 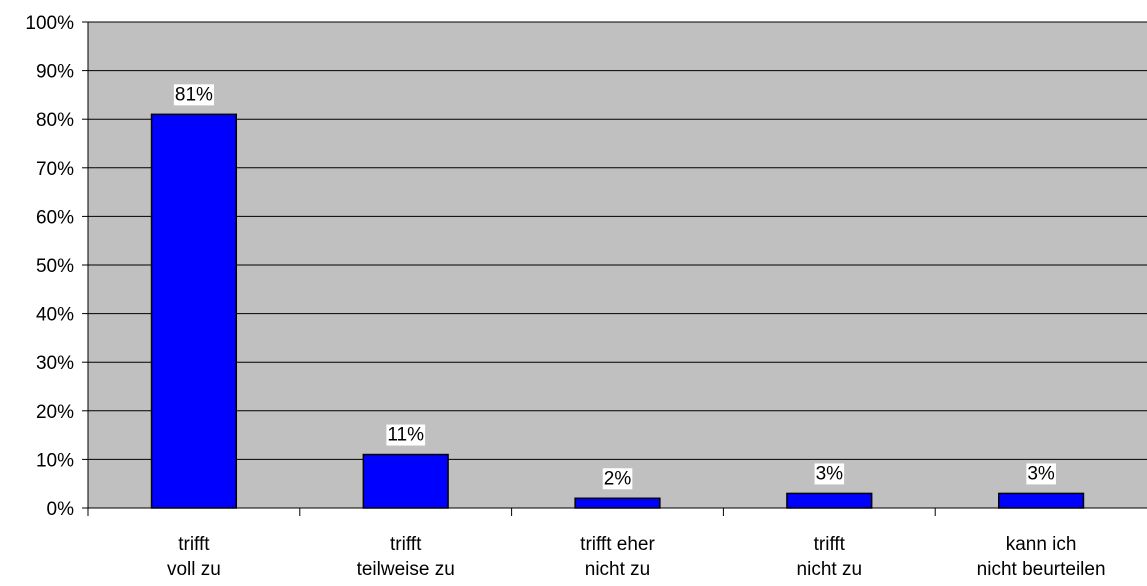 I want to click on data-label: 11%, so click(x=405, y=435).